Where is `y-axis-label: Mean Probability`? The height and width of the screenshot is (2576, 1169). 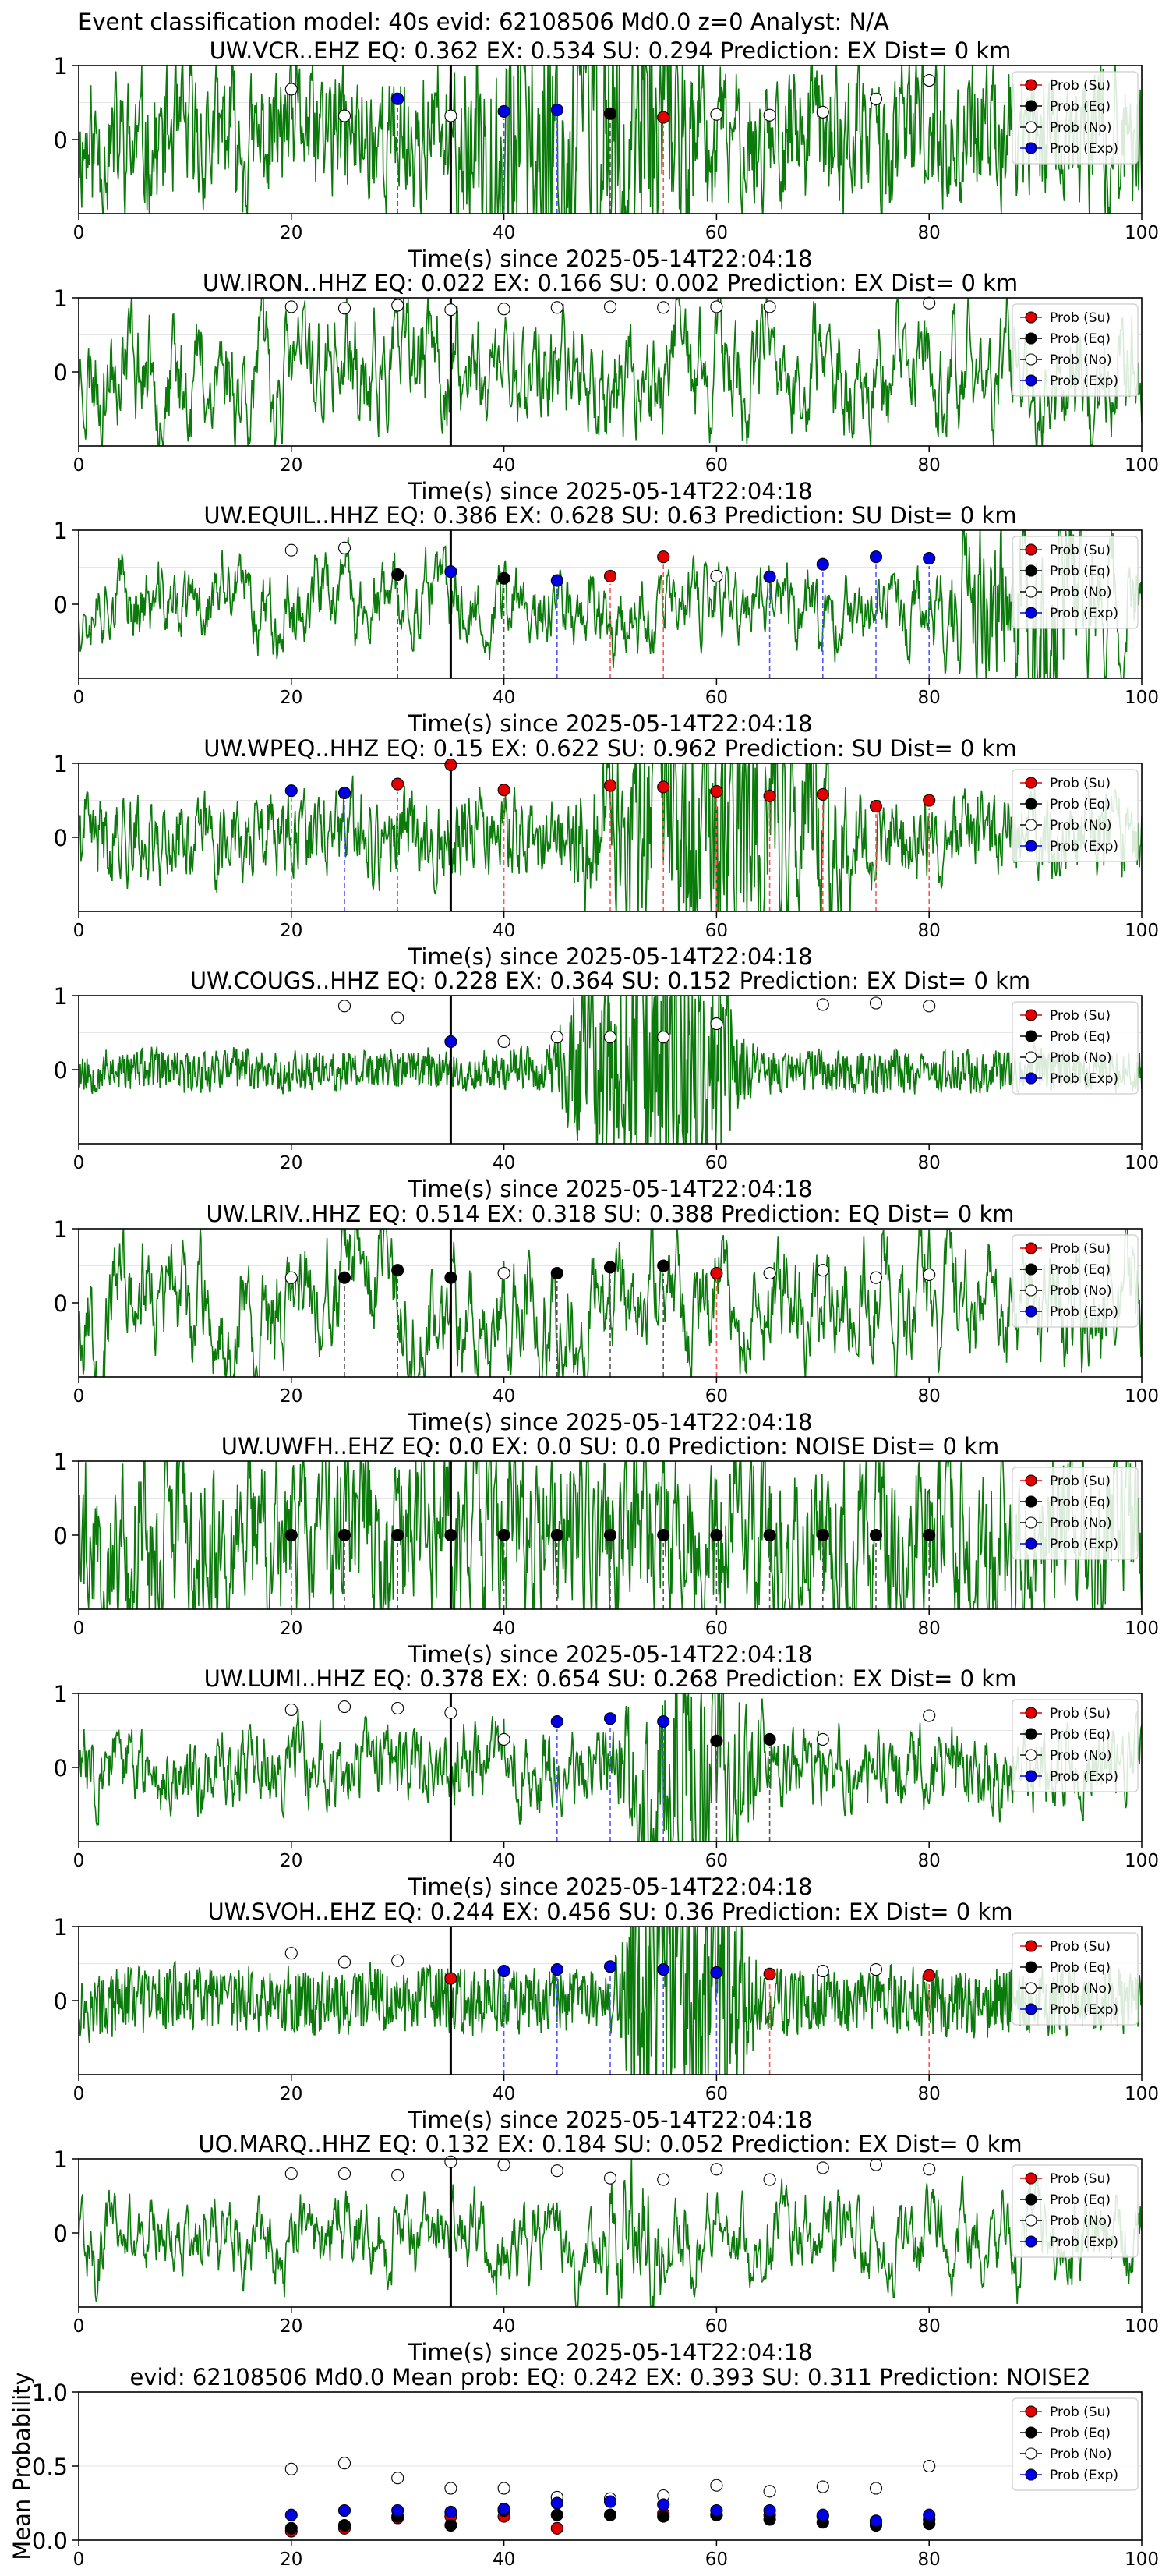
y-axis-label: Mean Probability is located at coordinates (22, 2466).